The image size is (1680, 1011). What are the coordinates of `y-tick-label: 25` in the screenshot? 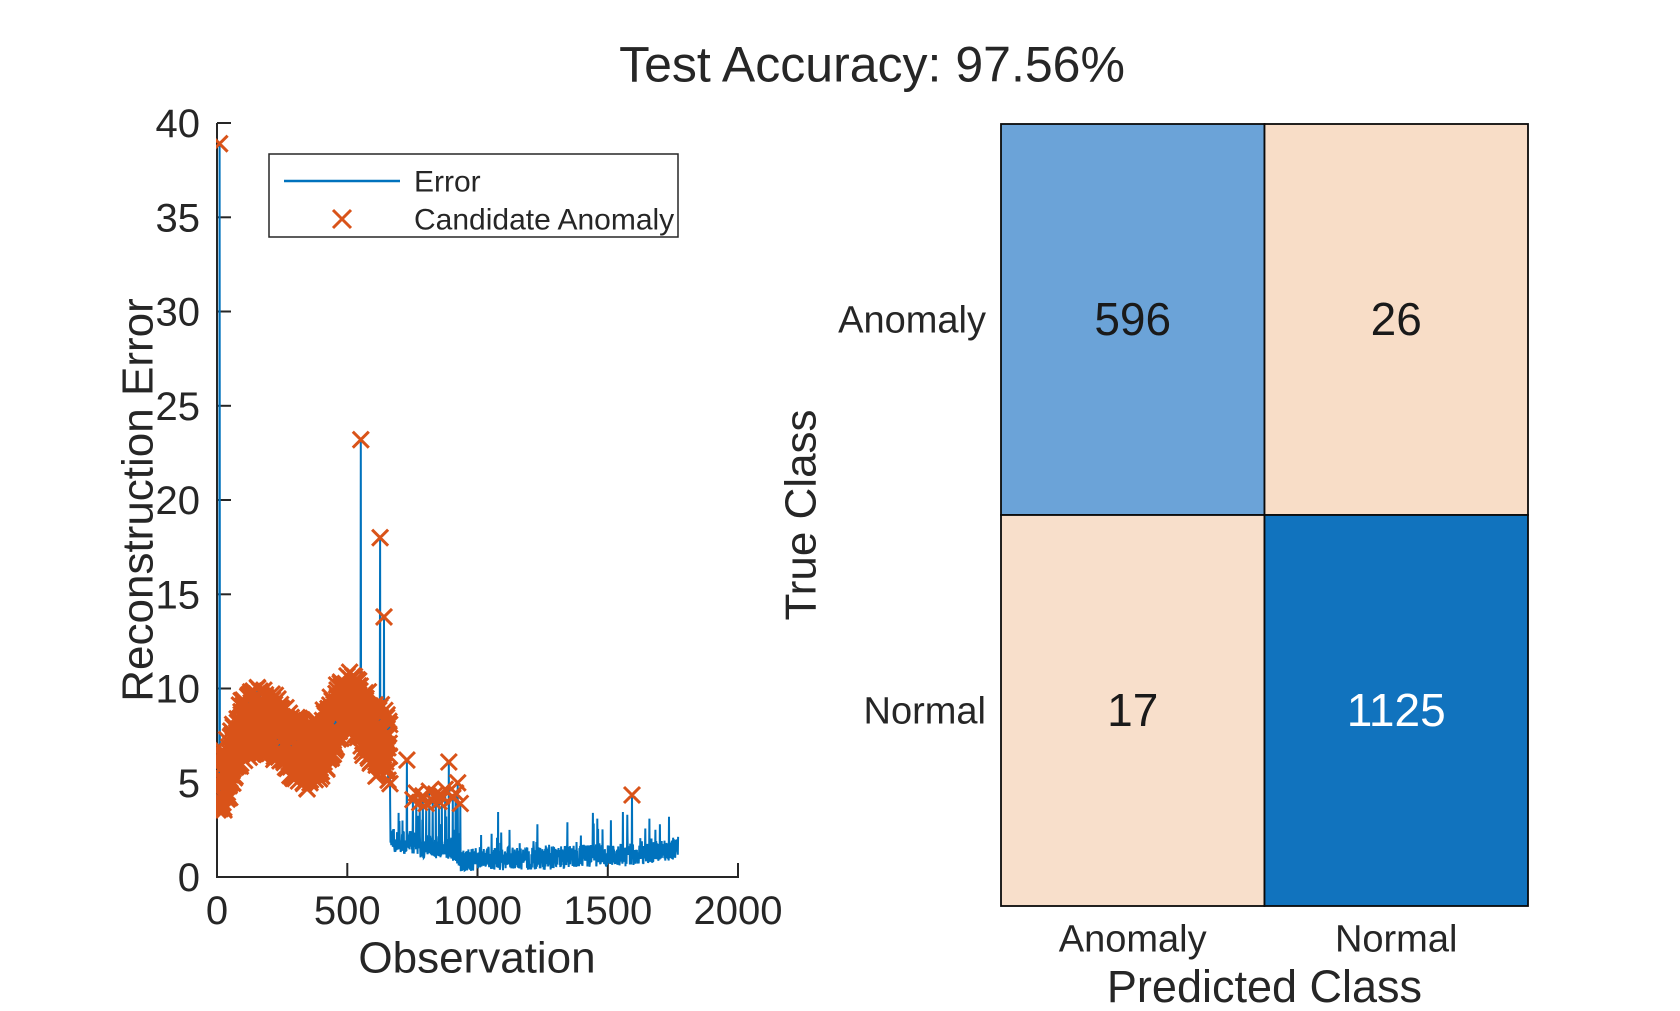 It's located at (178, 407).